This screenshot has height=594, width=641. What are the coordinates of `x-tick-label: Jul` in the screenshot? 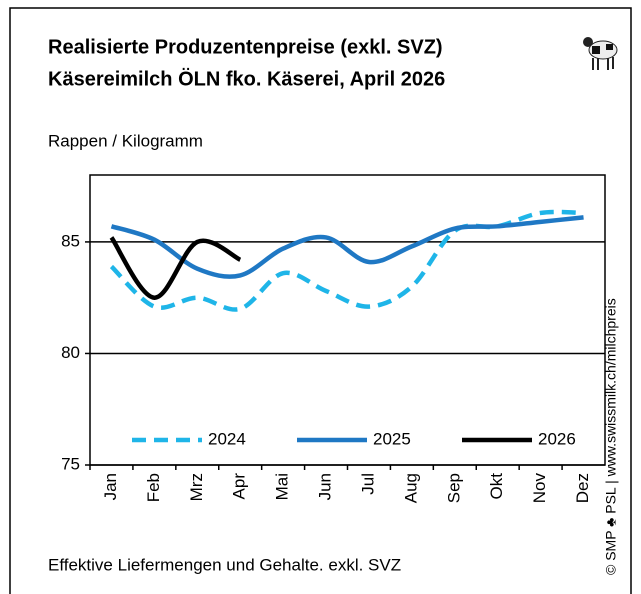 It's located at (367, 484).